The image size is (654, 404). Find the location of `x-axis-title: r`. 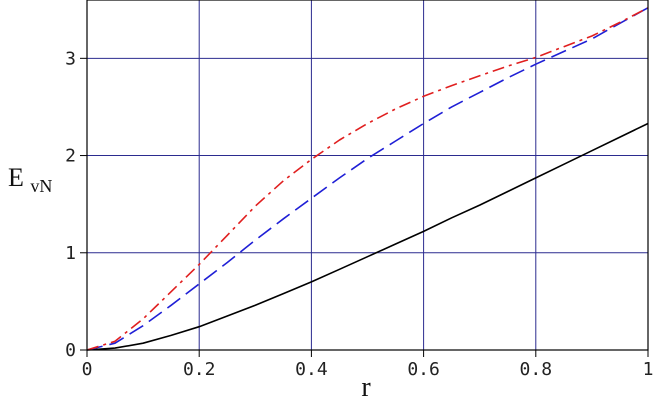

x-axis-title: r is located at coordinates (366, 387).